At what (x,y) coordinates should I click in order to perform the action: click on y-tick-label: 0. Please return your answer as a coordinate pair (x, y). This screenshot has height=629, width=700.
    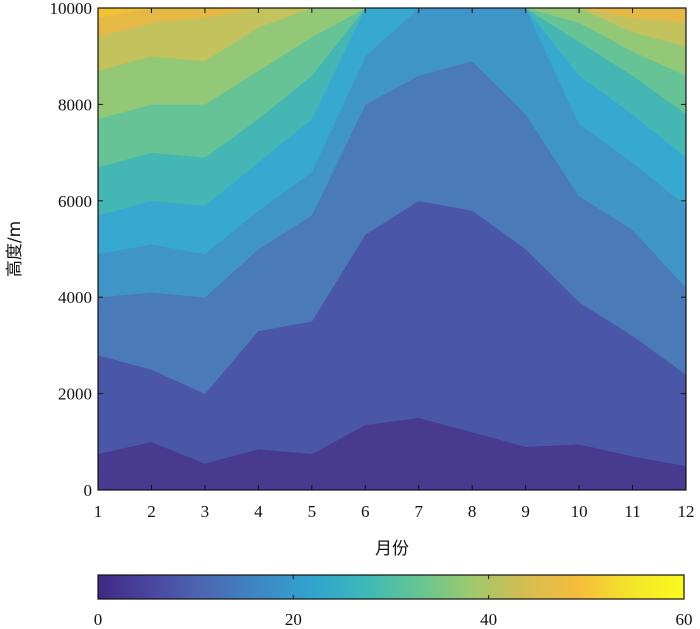
    Looking at the image, I should click on (88, 490).